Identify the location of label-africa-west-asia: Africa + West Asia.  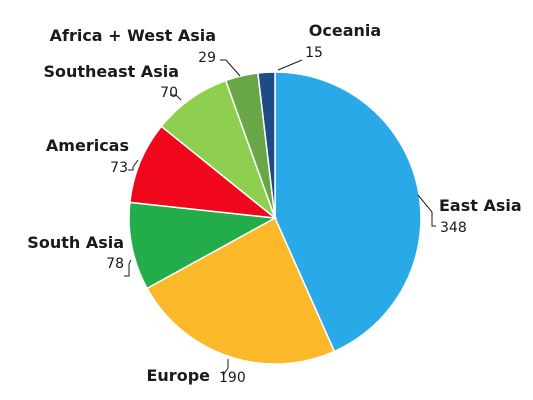
(133, 35).